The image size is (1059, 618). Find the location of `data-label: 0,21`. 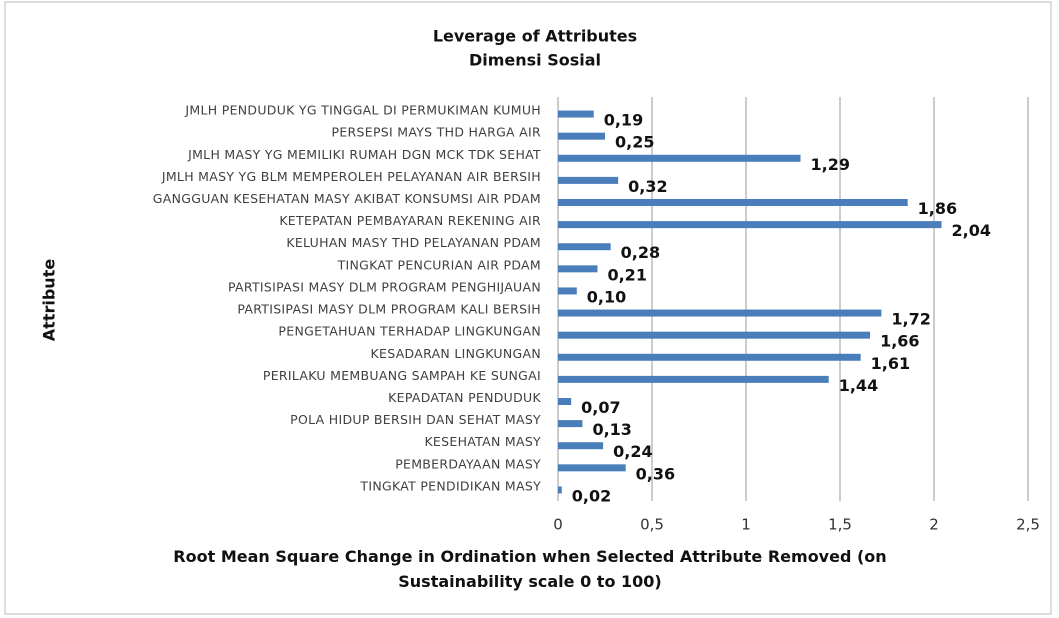

data-label: 0,21 is located at coordinates (626, 274).